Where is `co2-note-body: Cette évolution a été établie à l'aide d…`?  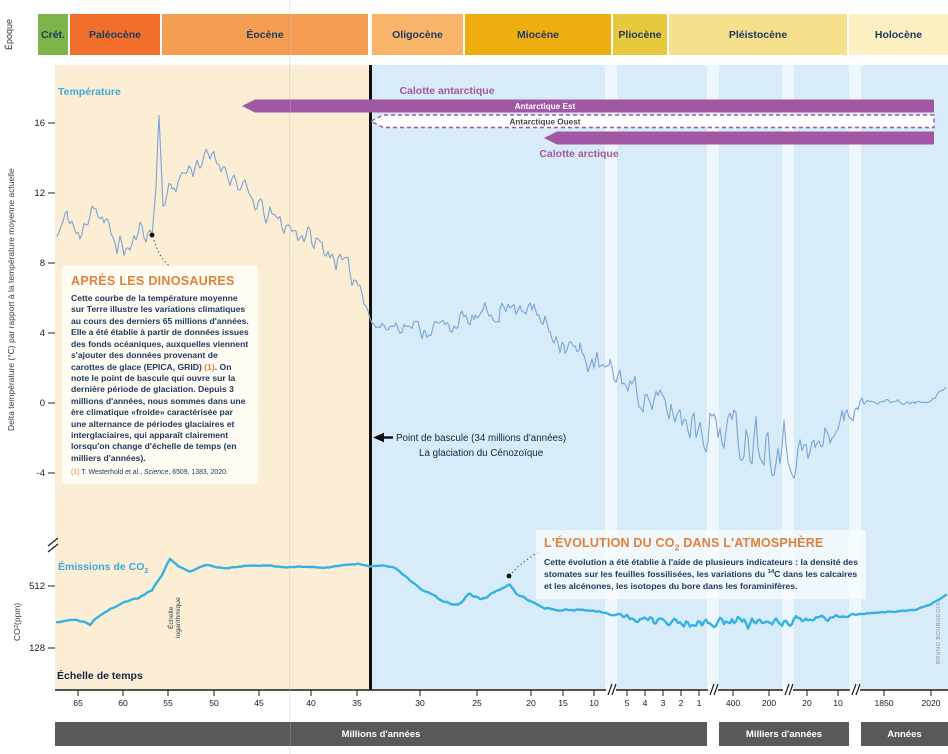 co2-note-body: Cette évolution a été établie à l'aide d… is located at coordinates (701, 575).